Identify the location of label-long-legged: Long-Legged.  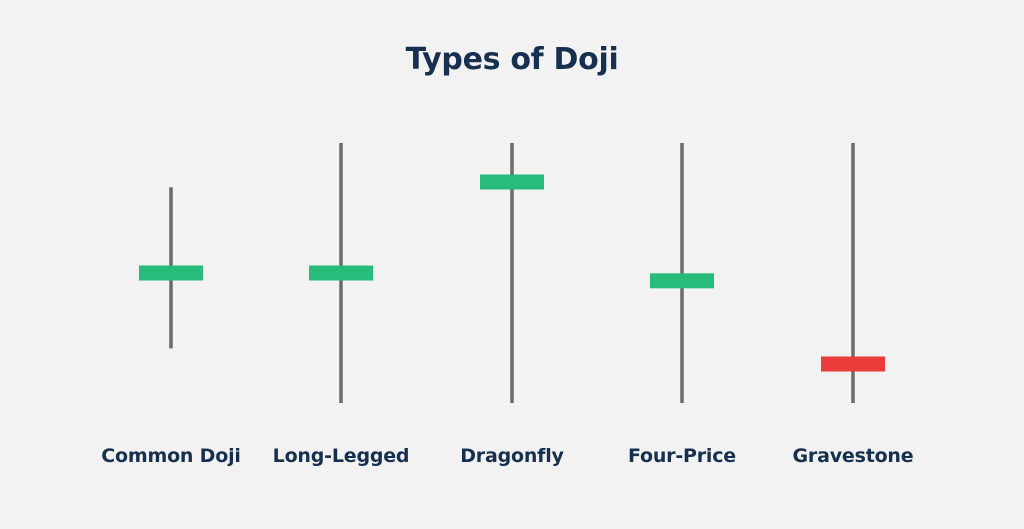
(341, 456).